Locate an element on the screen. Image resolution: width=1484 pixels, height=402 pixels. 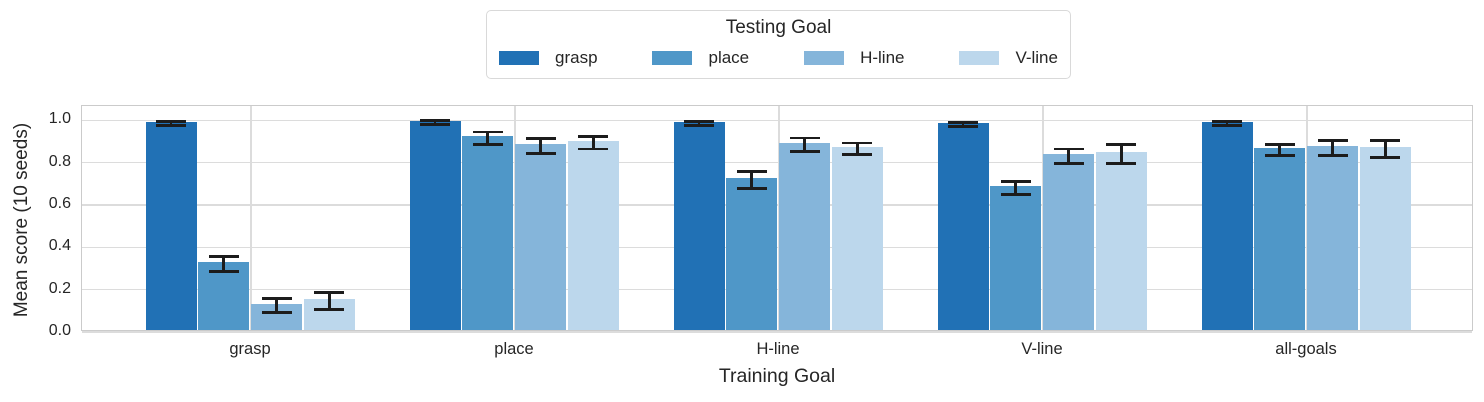
legend: Testing Goal grasp place H-line V-line is located at coordinates (778, 44).